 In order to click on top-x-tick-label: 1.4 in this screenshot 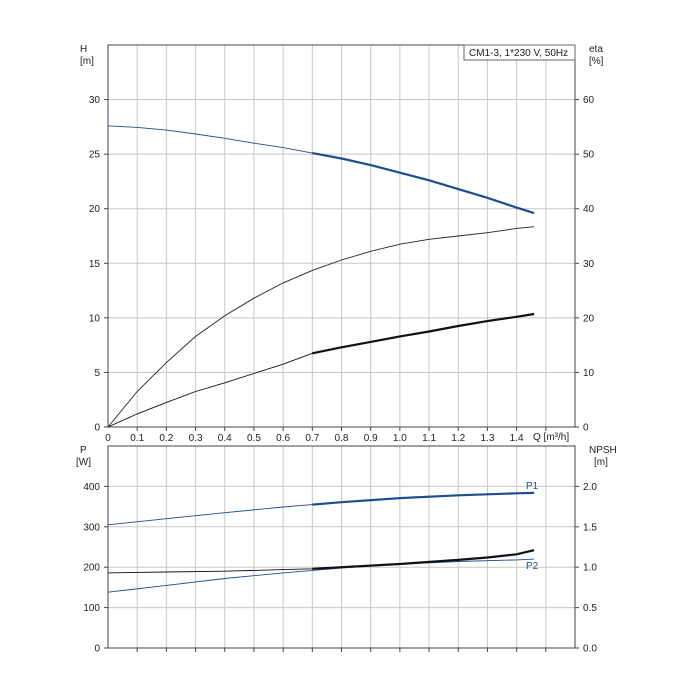, I will do `click(517, 438)`.